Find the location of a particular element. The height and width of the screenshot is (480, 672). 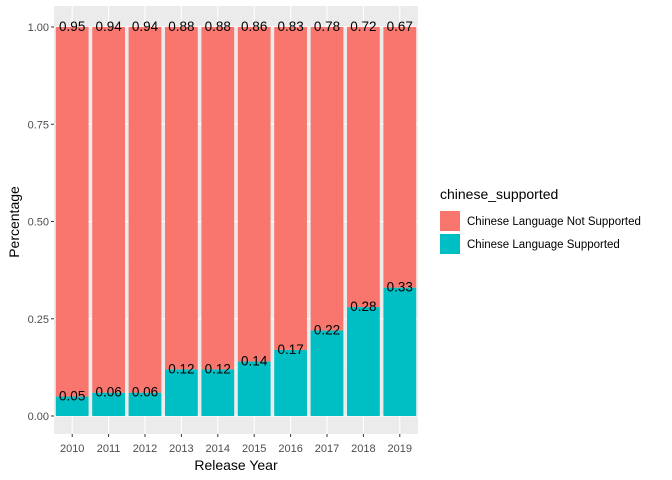

bar-label-not-supported-2012: 0.94 is located at coordinates (145, 26).